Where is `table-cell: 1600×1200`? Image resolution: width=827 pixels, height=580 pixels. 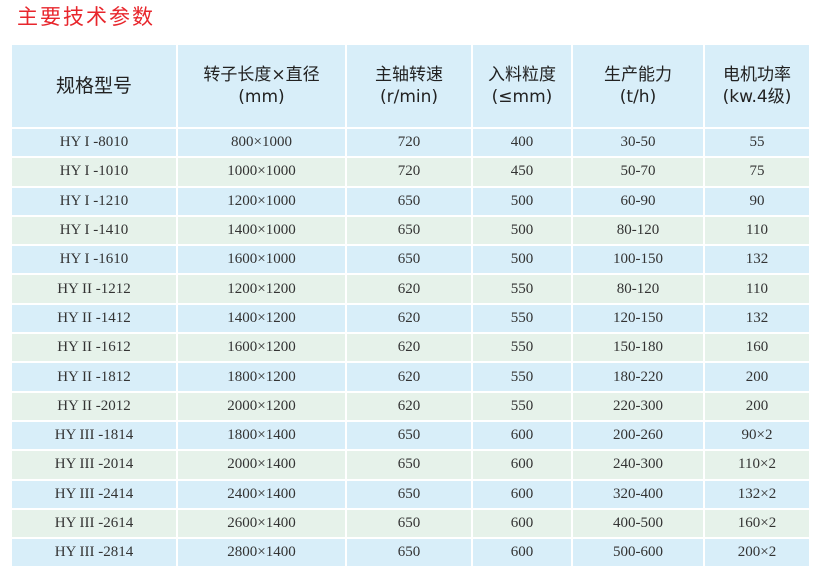
table-cell: 1600×1200 is located at coordinates (261, 348).